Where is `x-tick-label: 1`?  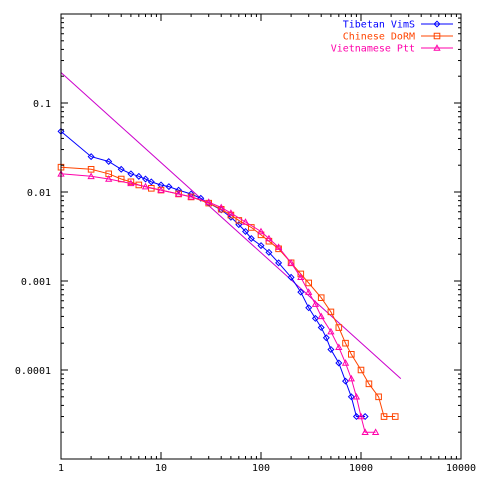
x-tick-label: 1 is located at coordinates (61, 468).